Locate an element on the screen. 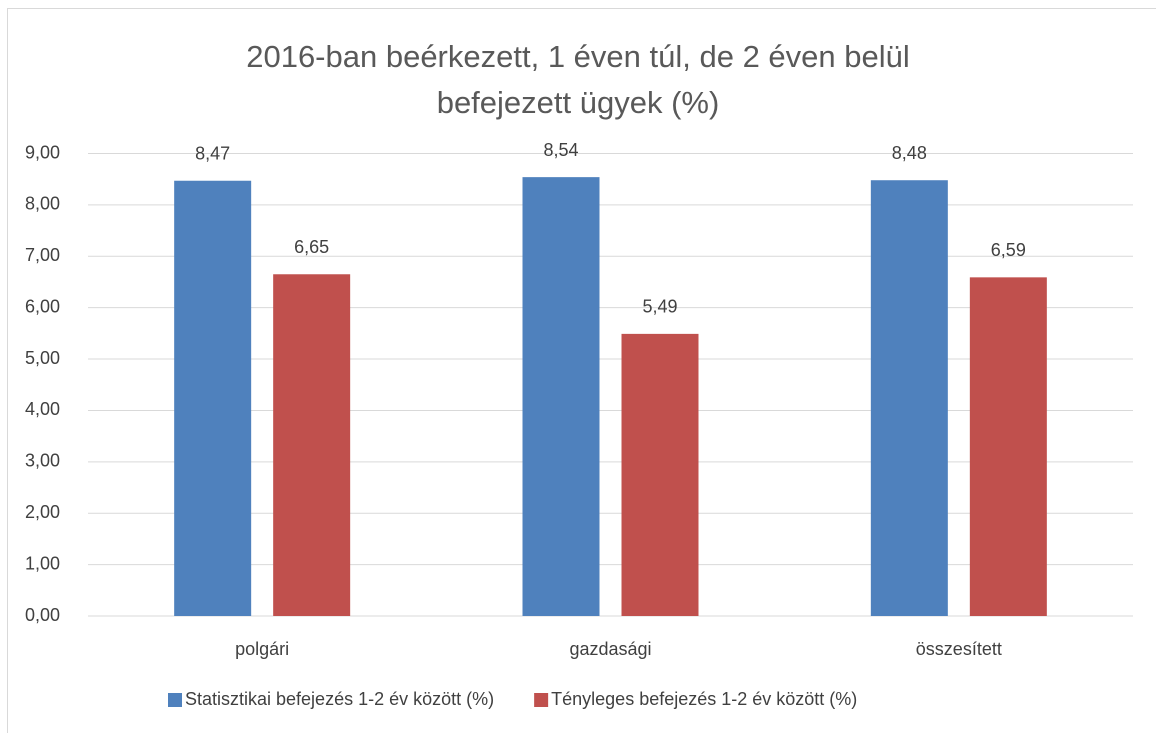 This screenshot has width=1156, height=733. x-tick-label: gazdasági is located at coordinates (610, 649).